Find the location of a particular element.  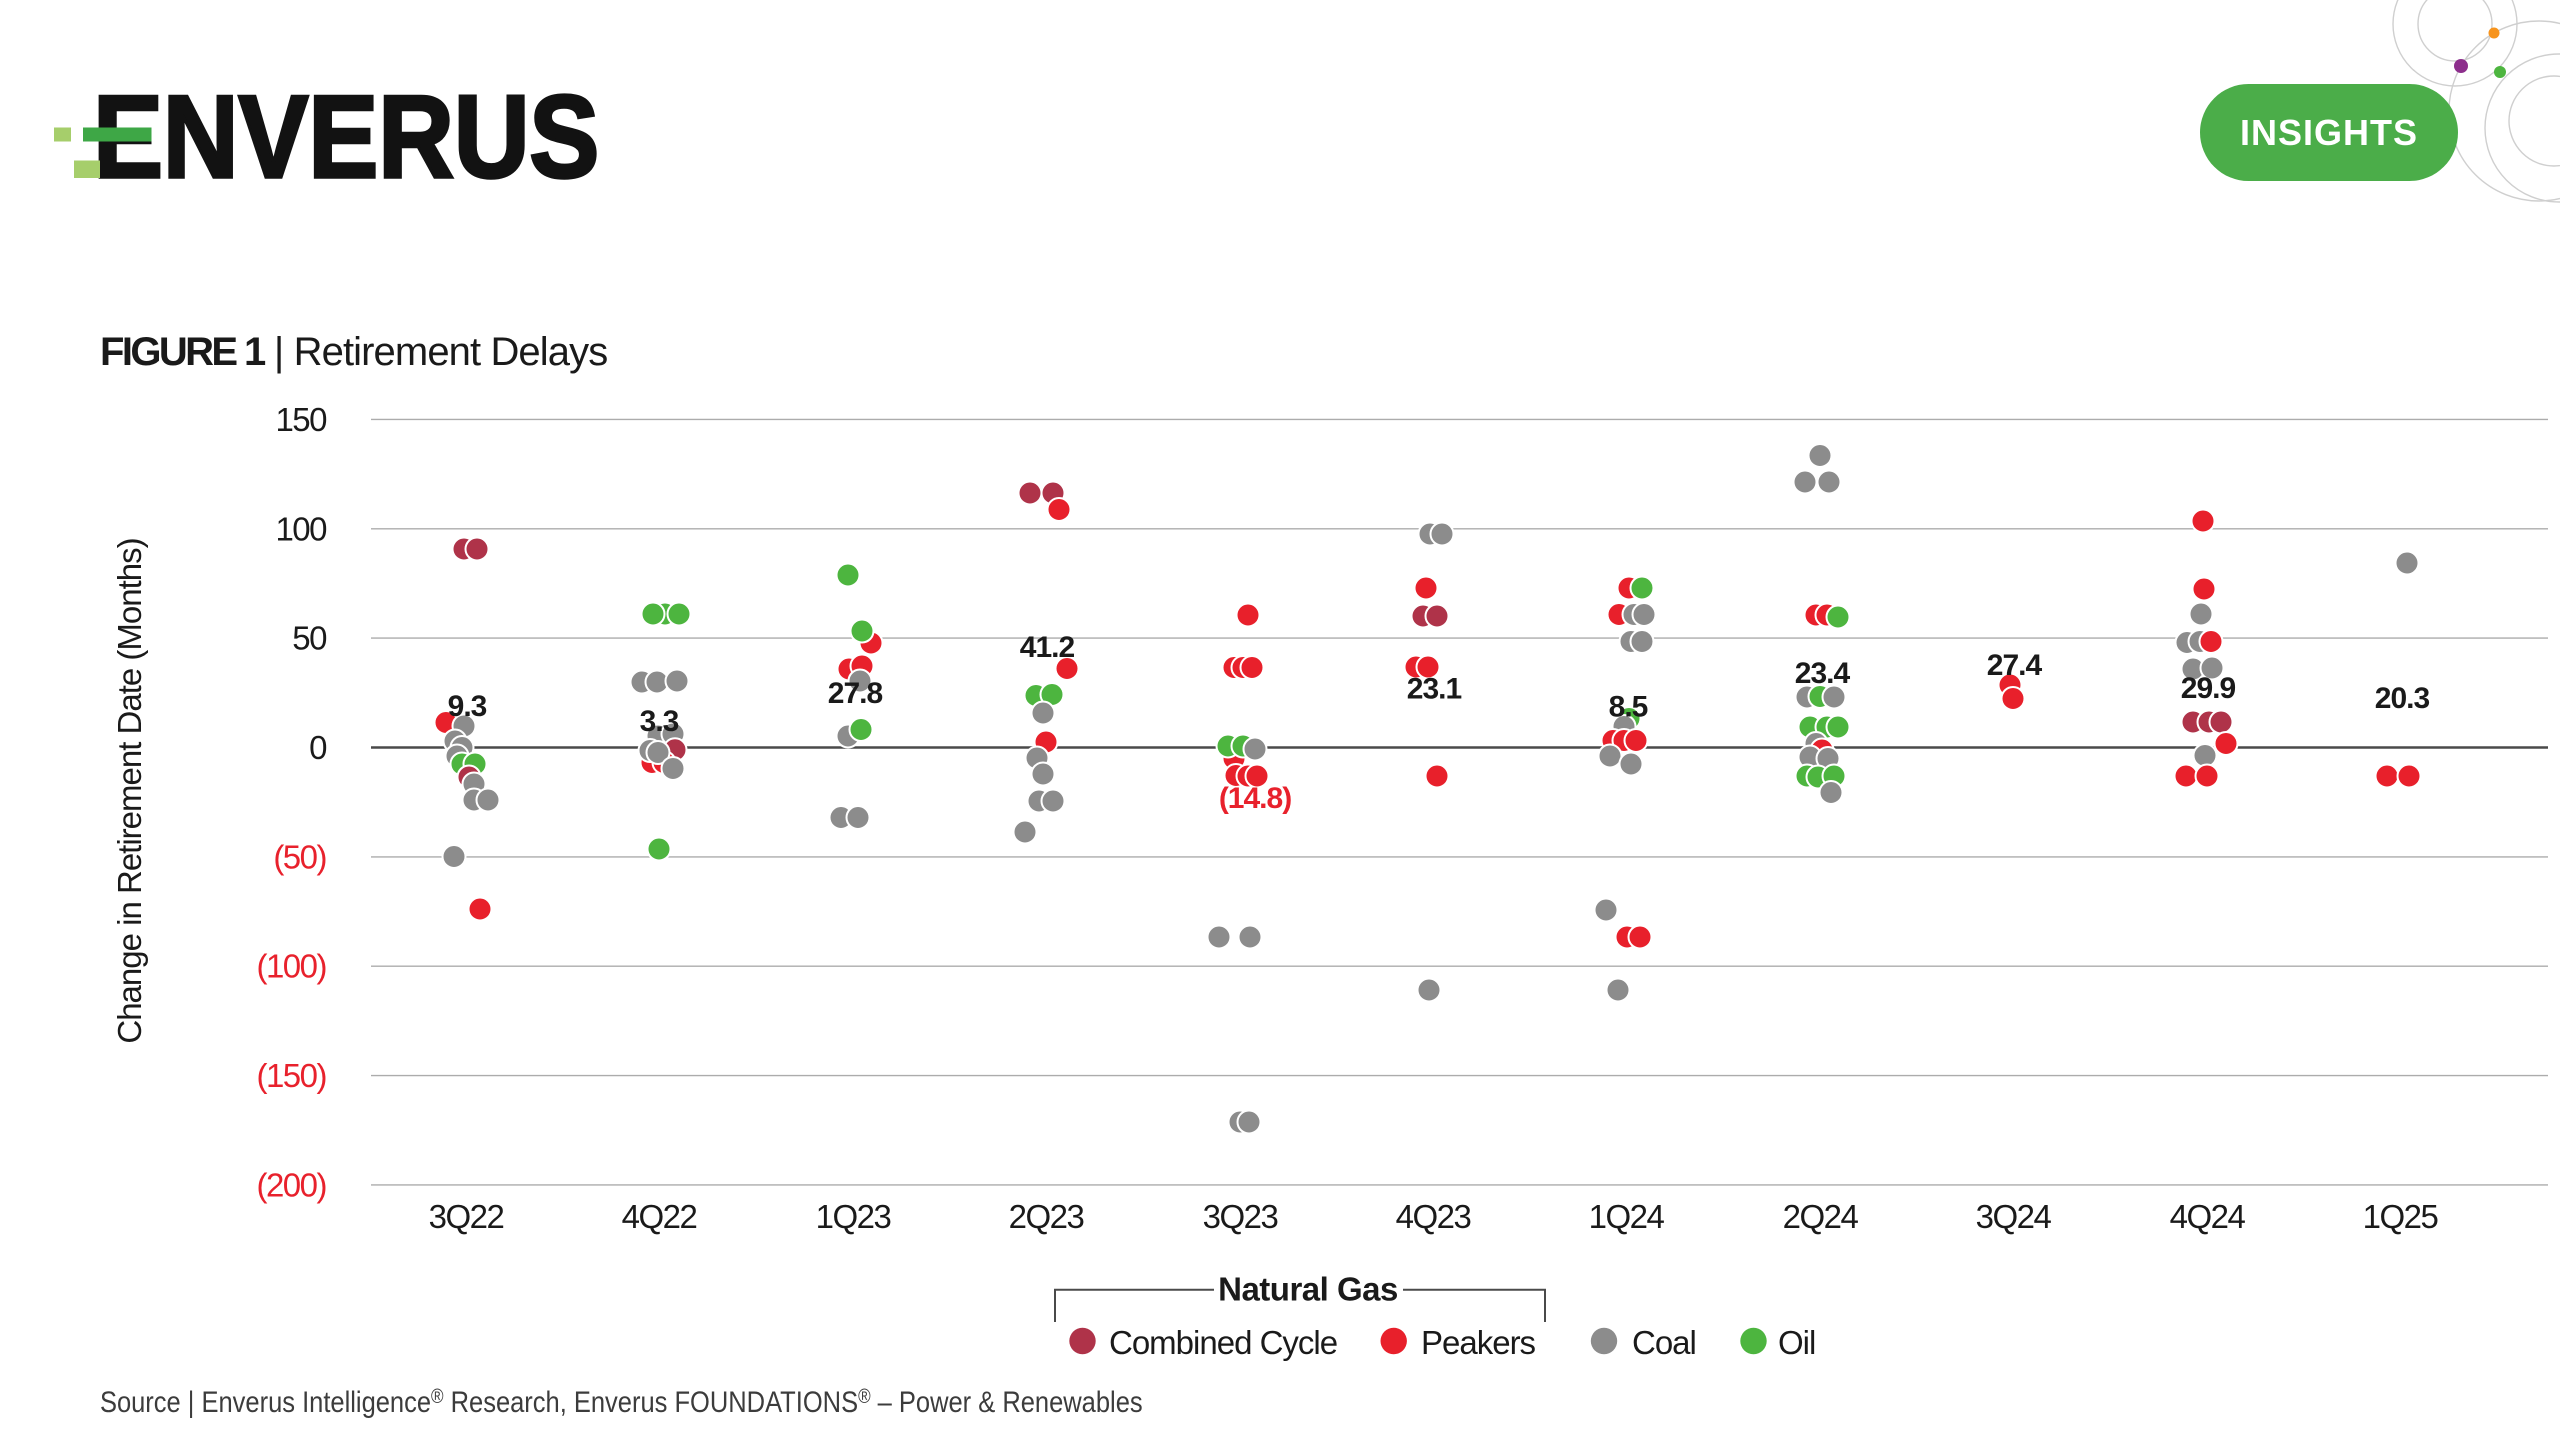

svg-text: 4Q22 is located at coordinates (659, 1216).